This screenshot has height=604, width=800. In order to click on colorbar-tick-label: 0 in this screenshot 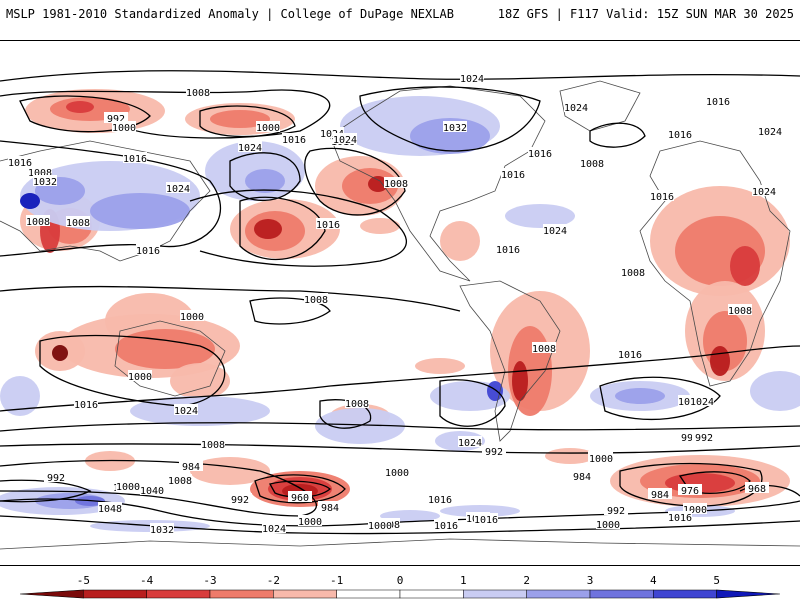, I will do `click(400, 580)`.